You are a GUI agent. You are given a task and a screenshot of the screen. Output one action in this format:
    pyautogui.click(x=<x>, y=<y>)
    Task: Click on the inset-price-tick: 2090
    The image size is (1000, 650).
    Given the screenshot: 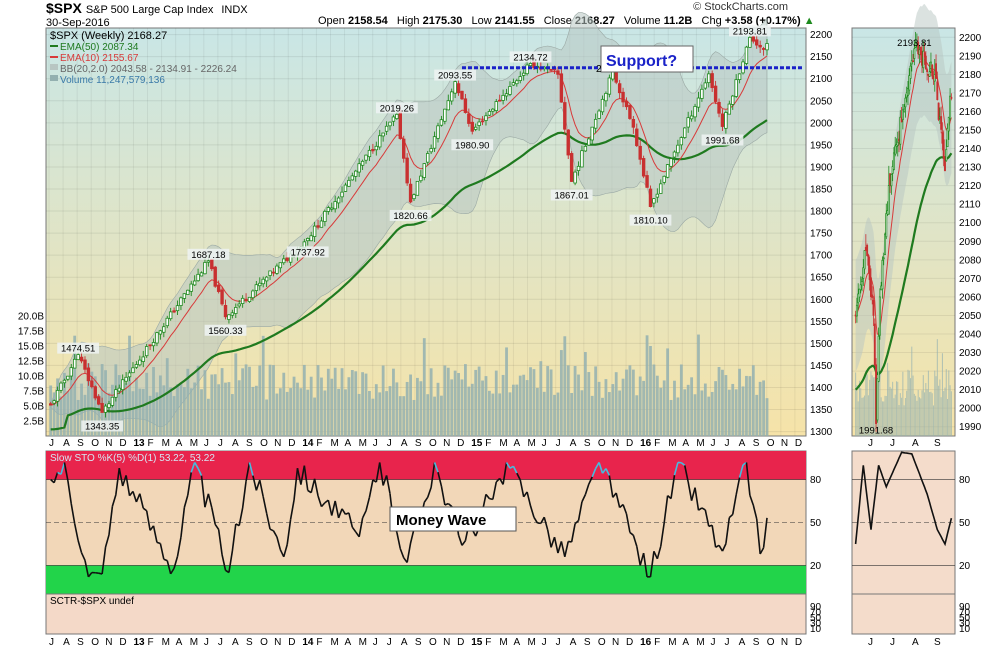 What is the action you would take?
    pyautogui.click(x=970, y=242)
    